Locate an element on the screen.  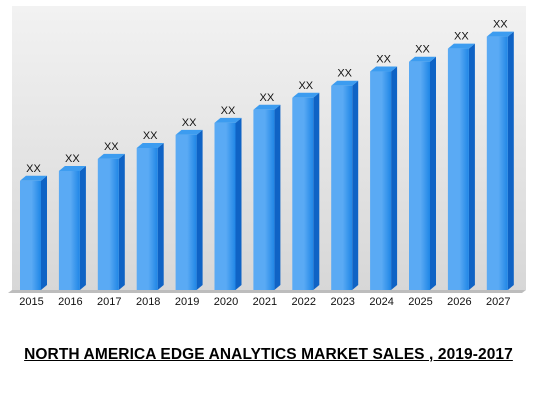
bar-2017 is located at coordinates (111, 221).